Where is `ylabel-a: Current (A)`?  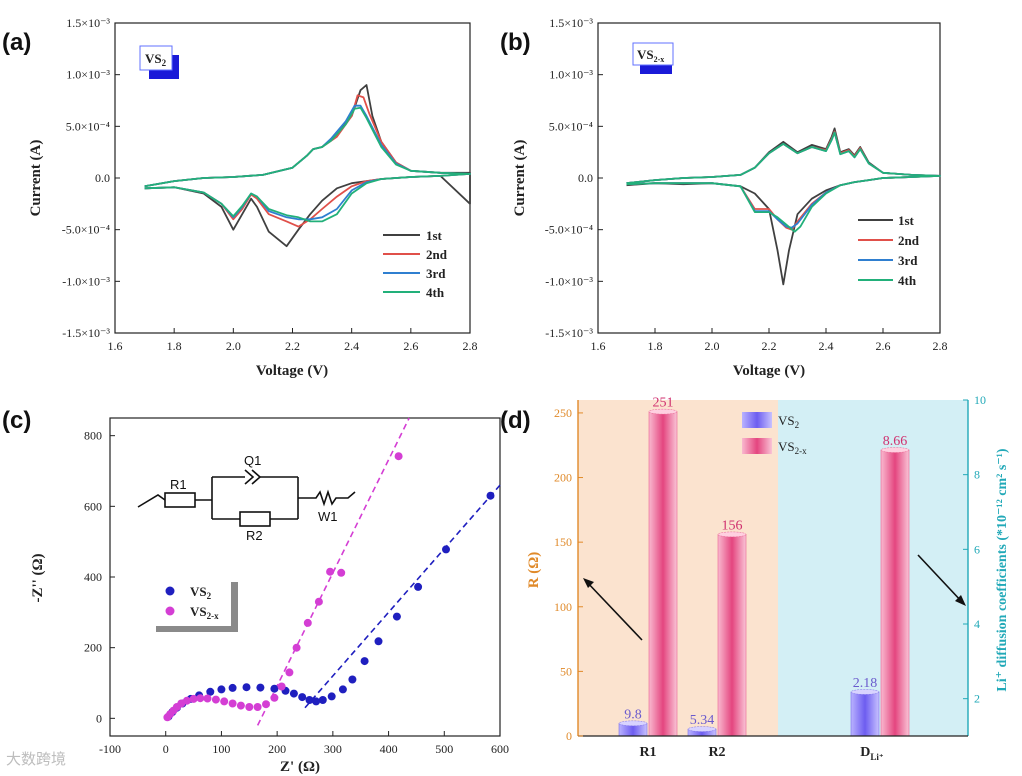 ylabel-a: Current (A) is located at coordinates (36, 178).